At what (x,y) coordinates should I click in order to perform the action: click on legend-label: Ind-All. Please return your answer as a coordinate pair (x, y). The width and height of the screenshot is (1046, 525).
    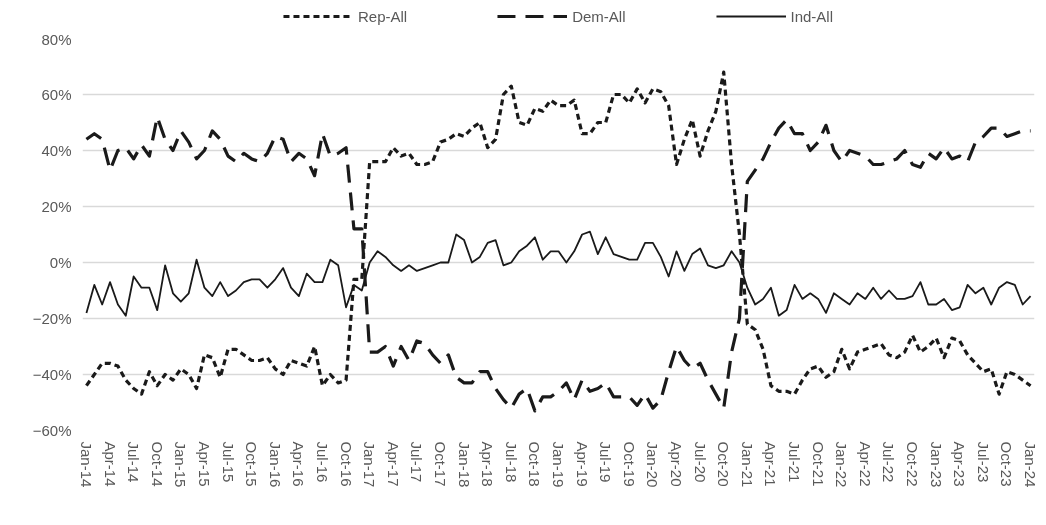
    Looking at the image, I should click on (812, 16).